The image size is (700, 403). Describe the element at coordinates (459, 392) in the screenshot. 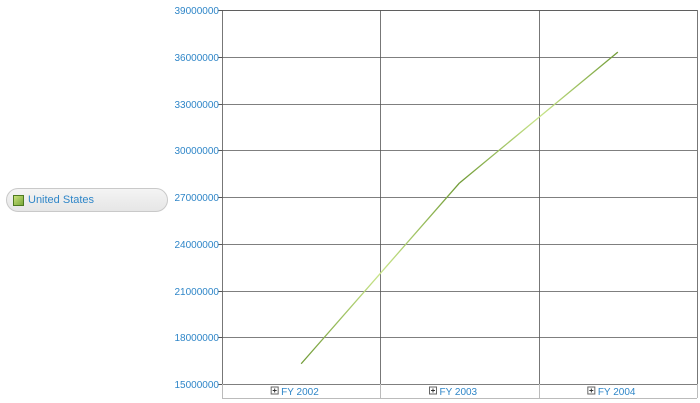

I see `x-tick-label: FY 2003` at that location.